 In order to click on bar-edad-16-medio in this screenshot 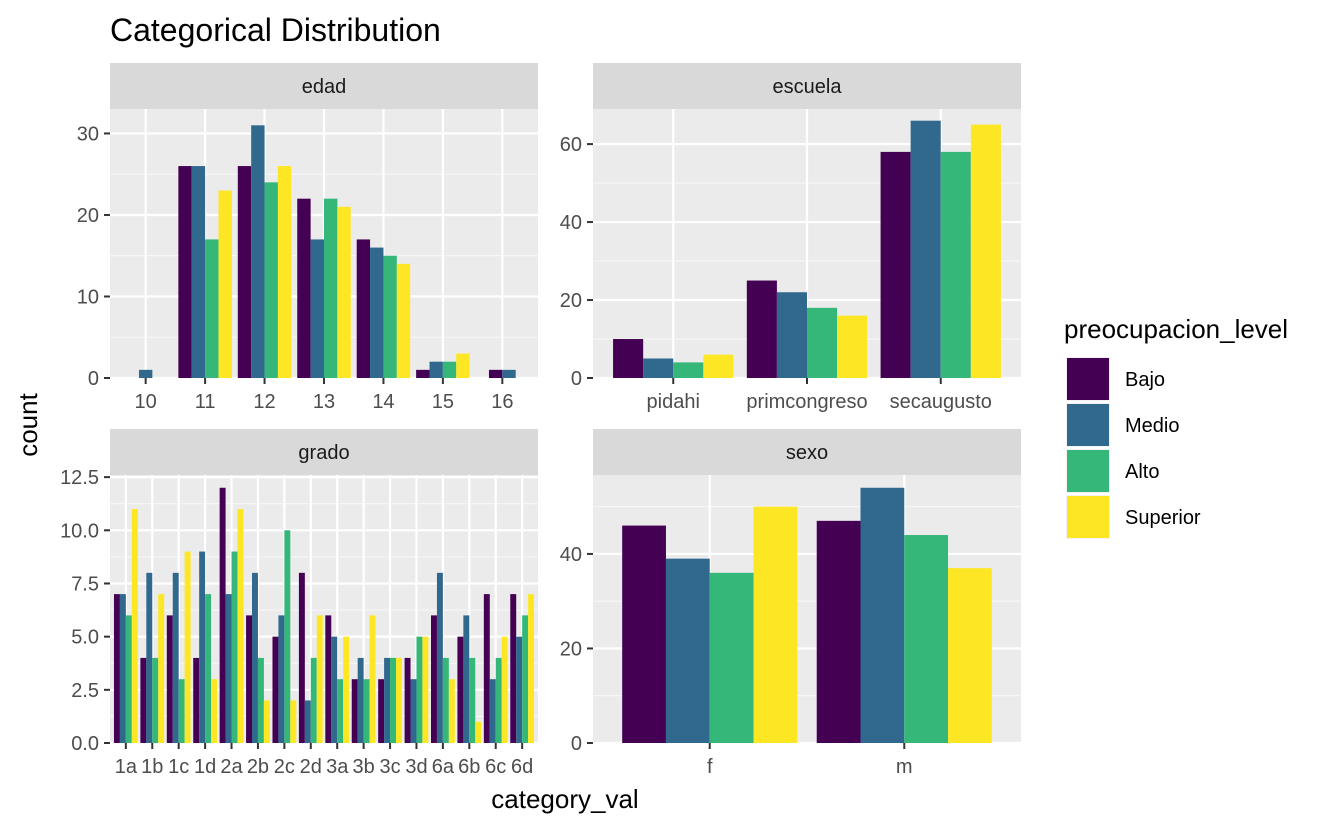, I will do `click(509, 373)`.